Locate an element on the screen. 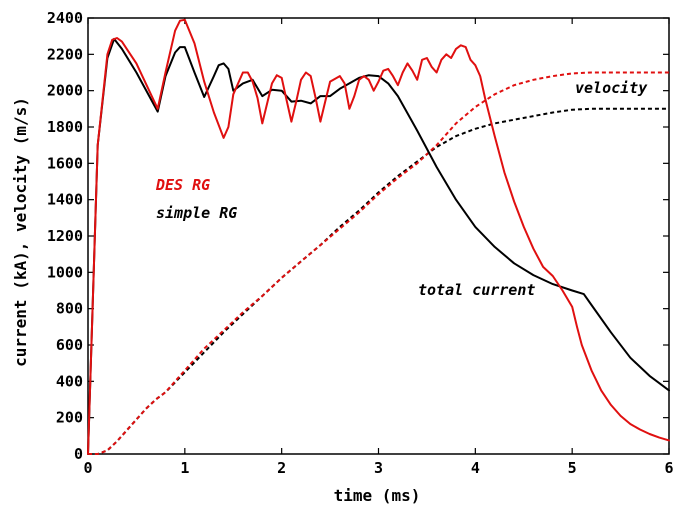 The width and height of the screenshot is (688, 512). legend-des-rg: DES RG is located at coordinates (182, 185).